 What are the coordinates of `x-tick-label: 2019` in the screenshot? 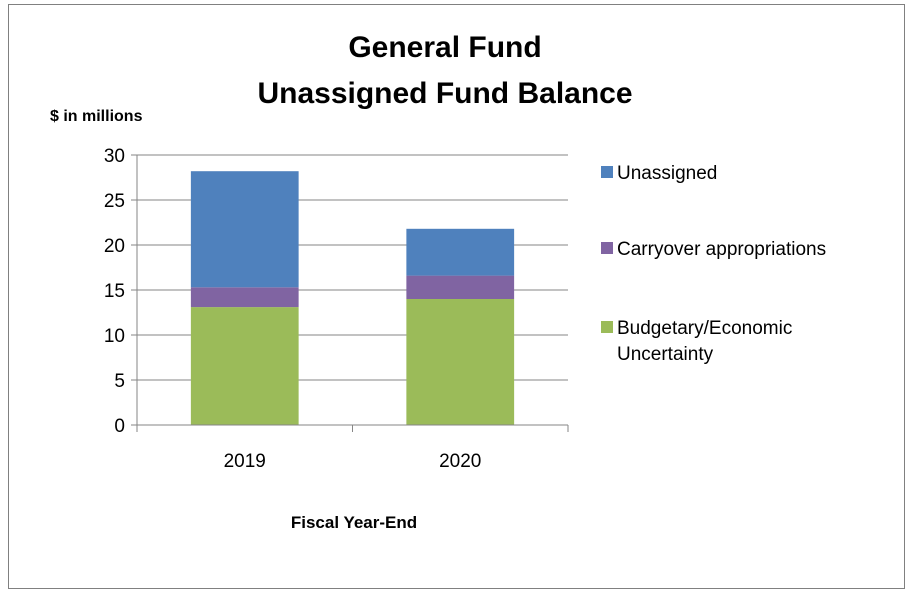 It's located at (245, 461).